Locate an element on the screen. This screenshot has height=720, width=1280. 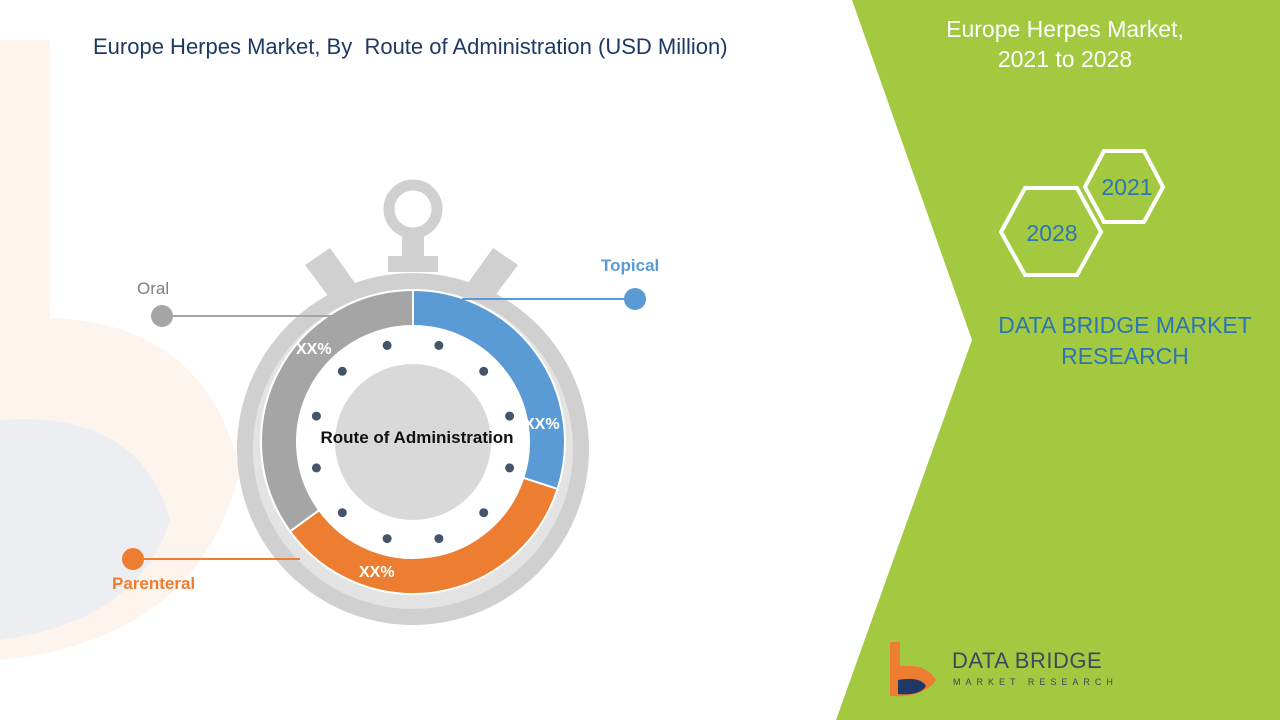
value-label-topical: XX% is located at coordinates (542, 424).